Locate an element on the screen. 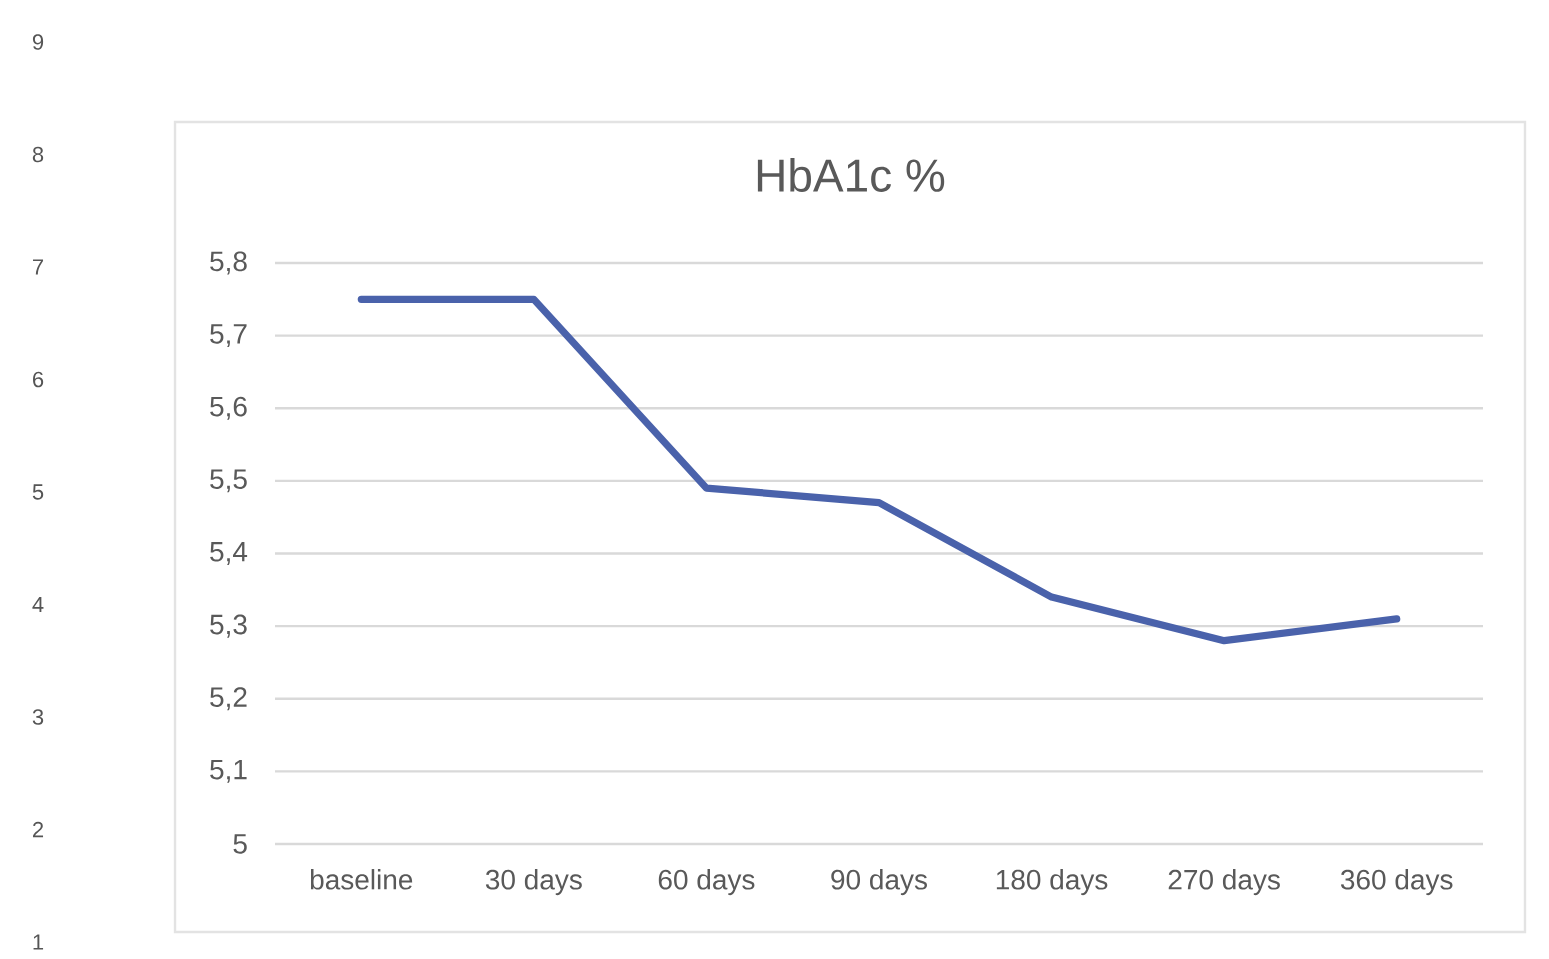 The height and width of the screenshot is (959, 1549). text: 1 is located at coordinates (38, 942).